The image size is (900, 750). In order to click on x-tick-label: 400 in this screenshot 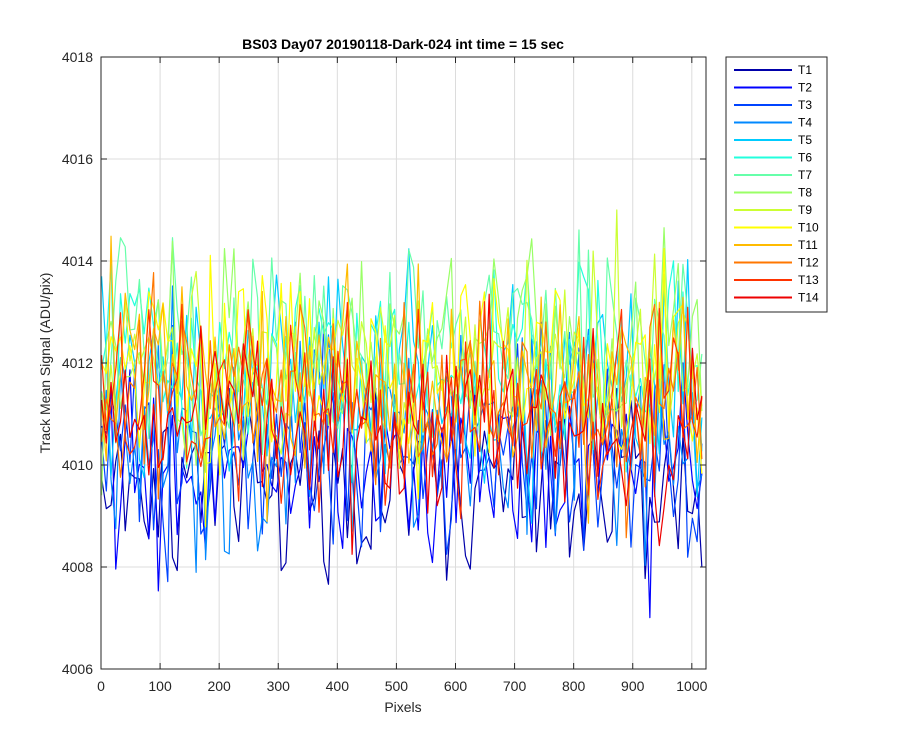, I will do `click(338, 686)`.